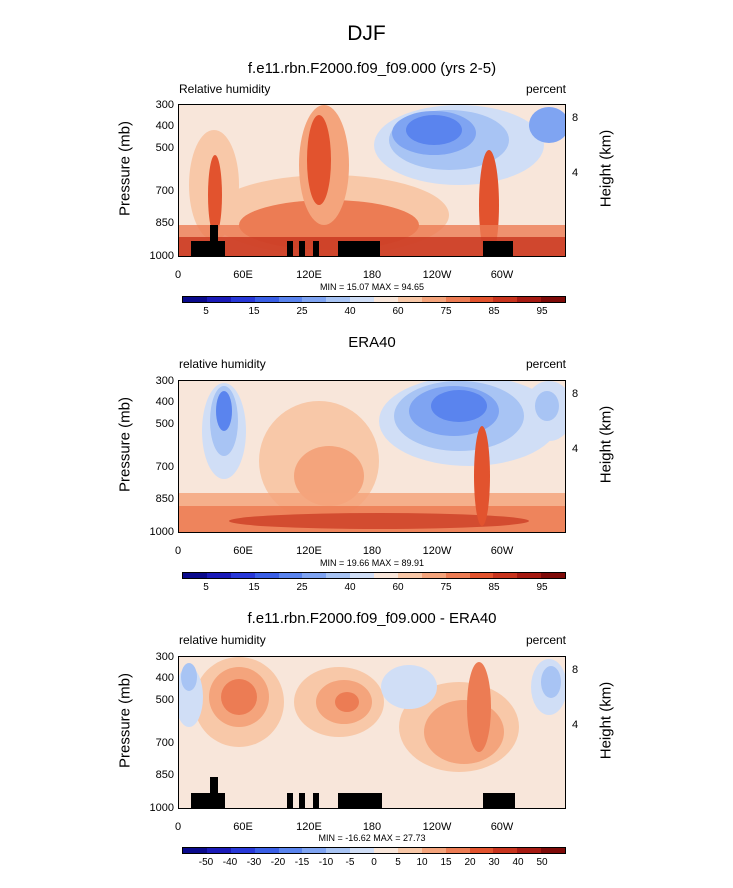 This screenshot has width=733, height=888. What do you see at coordinates (178, 827) in the screenshot?
I see `panel-3-xtick: 0` at bounding box center [178, 827].